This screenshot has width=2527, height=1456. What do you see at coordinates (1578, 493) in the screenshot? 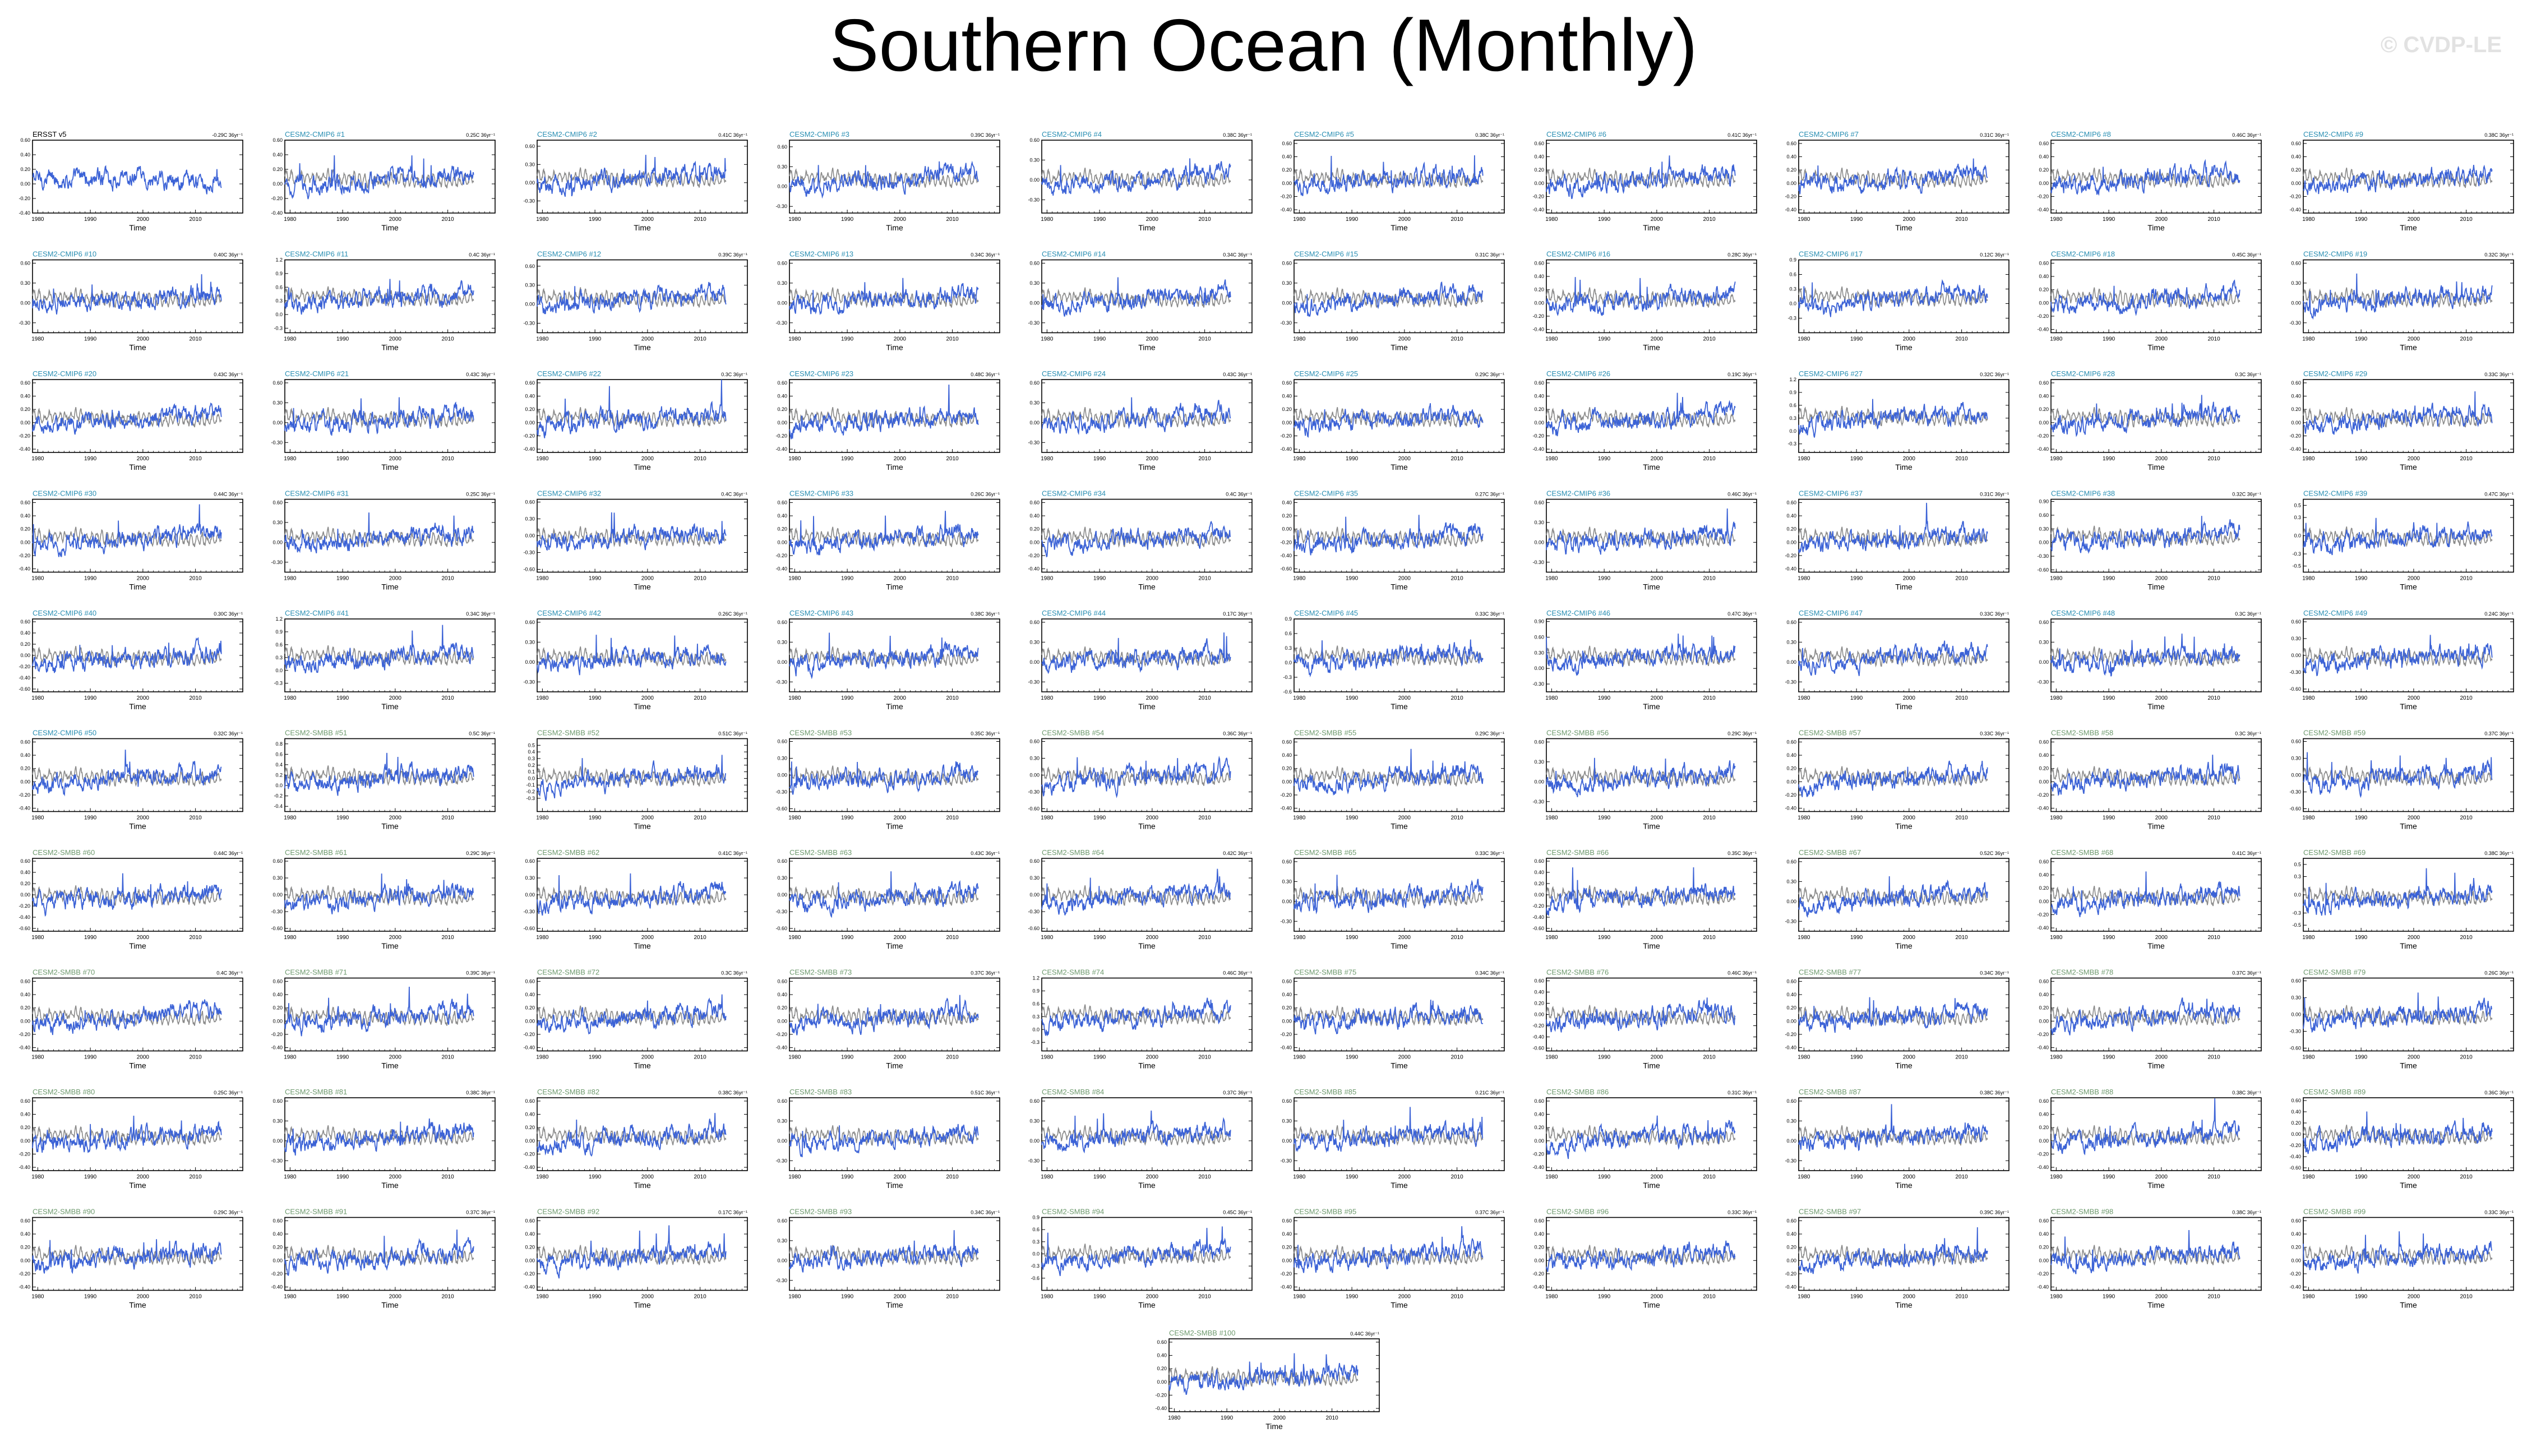
I see `panel-title: CESM2-CMIP6 #36` at bounding box center [1578, 493].